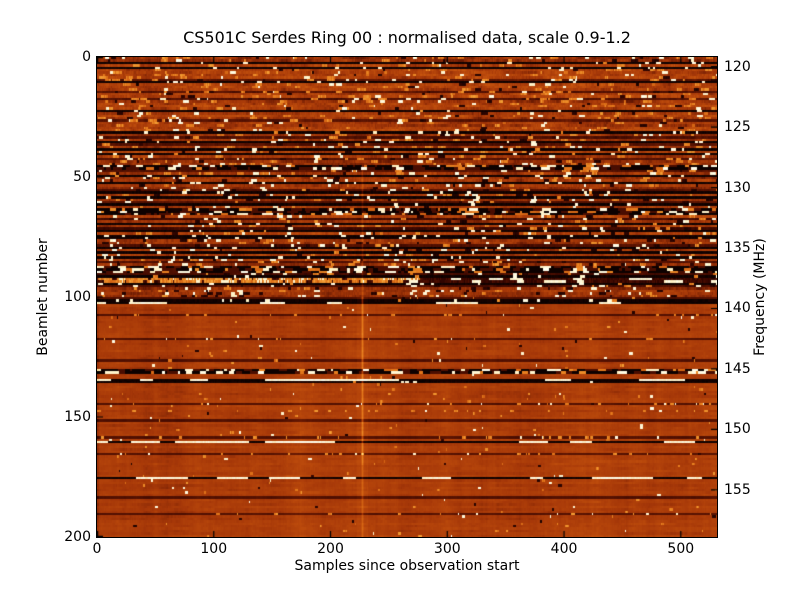 The image size is (800, 600). What do you see at coordinates (737, 187) in the screenshot?
I see `y-tick-label-right: 130` at bounding box center [737, 187].